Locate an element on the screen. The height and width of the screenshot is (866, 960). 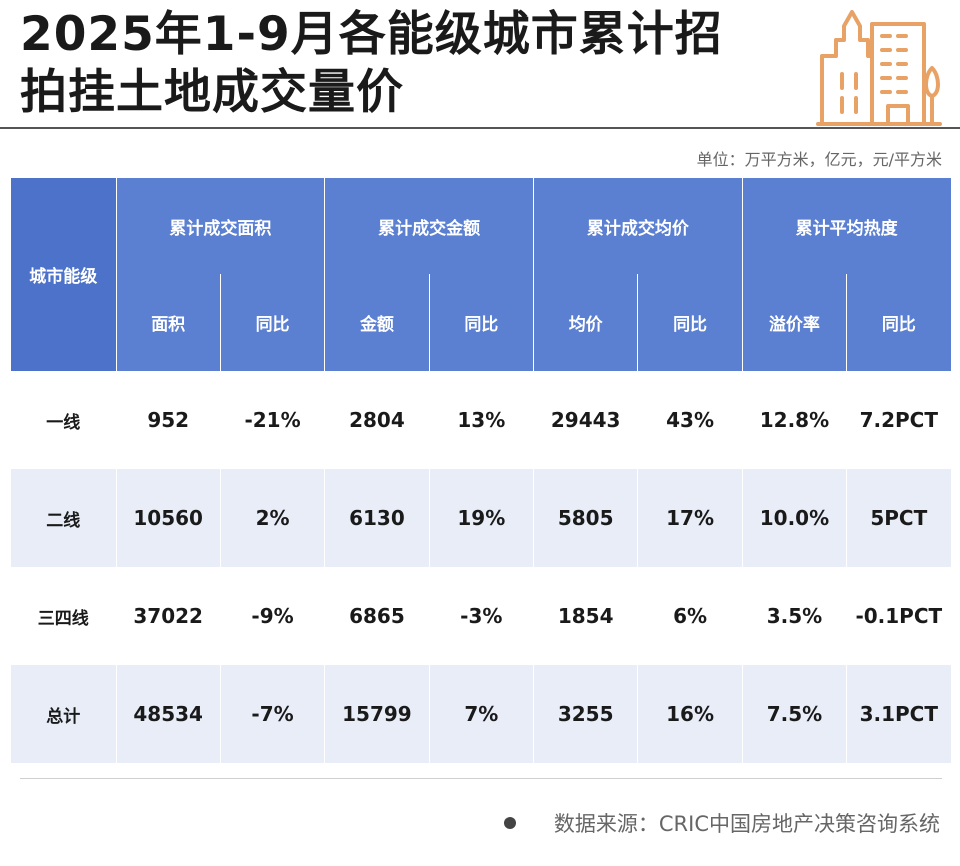
table-cell: 1854 is located at coordinates (586, 616).